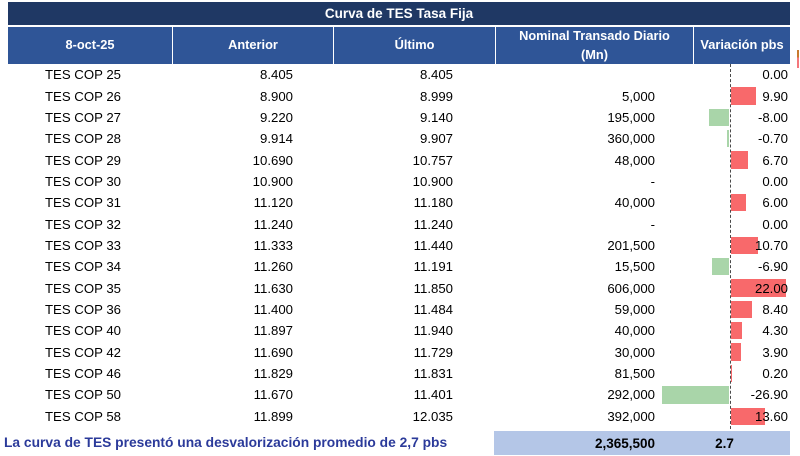 The width and height of the screenshot is (800, 456). I want to click on table-row: TES COP 29 10.690 10.757 48,000 6.70, so click(399, 159).